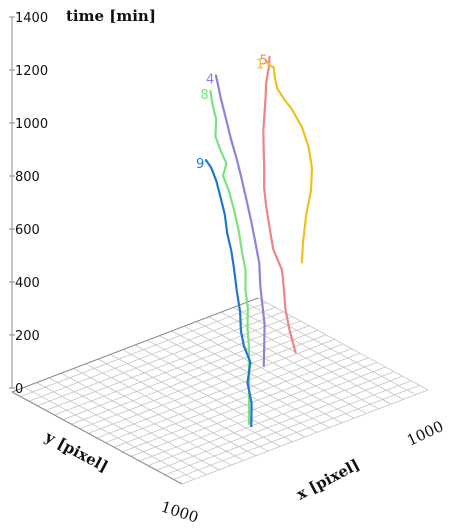  I want to click on track-label-4: 4, so click(210, 80).